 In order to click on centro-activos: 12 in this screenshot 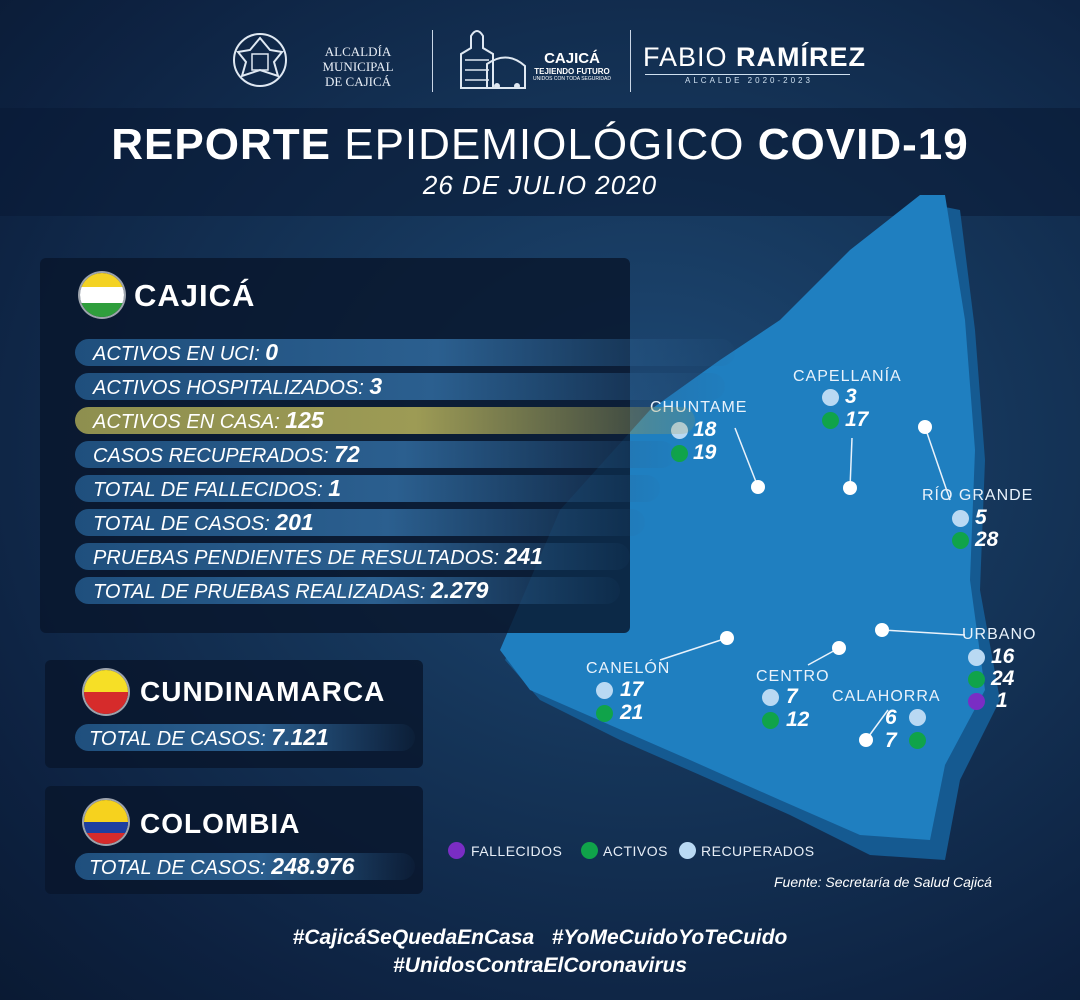, I will do `click(798, 719)`.